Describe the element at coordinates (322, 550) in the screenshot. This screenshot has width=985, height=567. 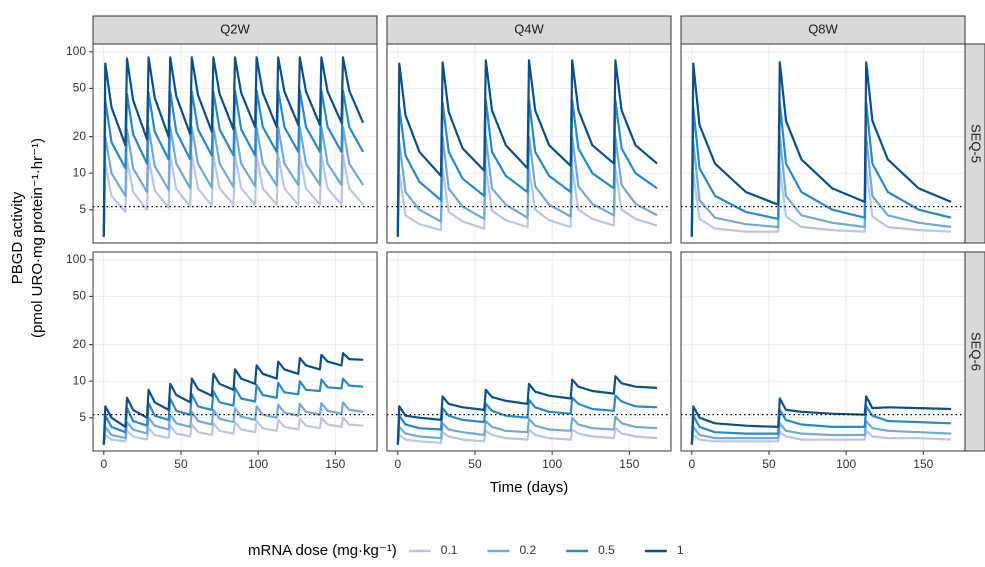
I see `legend-title: mRNA dose (mg·kg⁻¹)` at that location.